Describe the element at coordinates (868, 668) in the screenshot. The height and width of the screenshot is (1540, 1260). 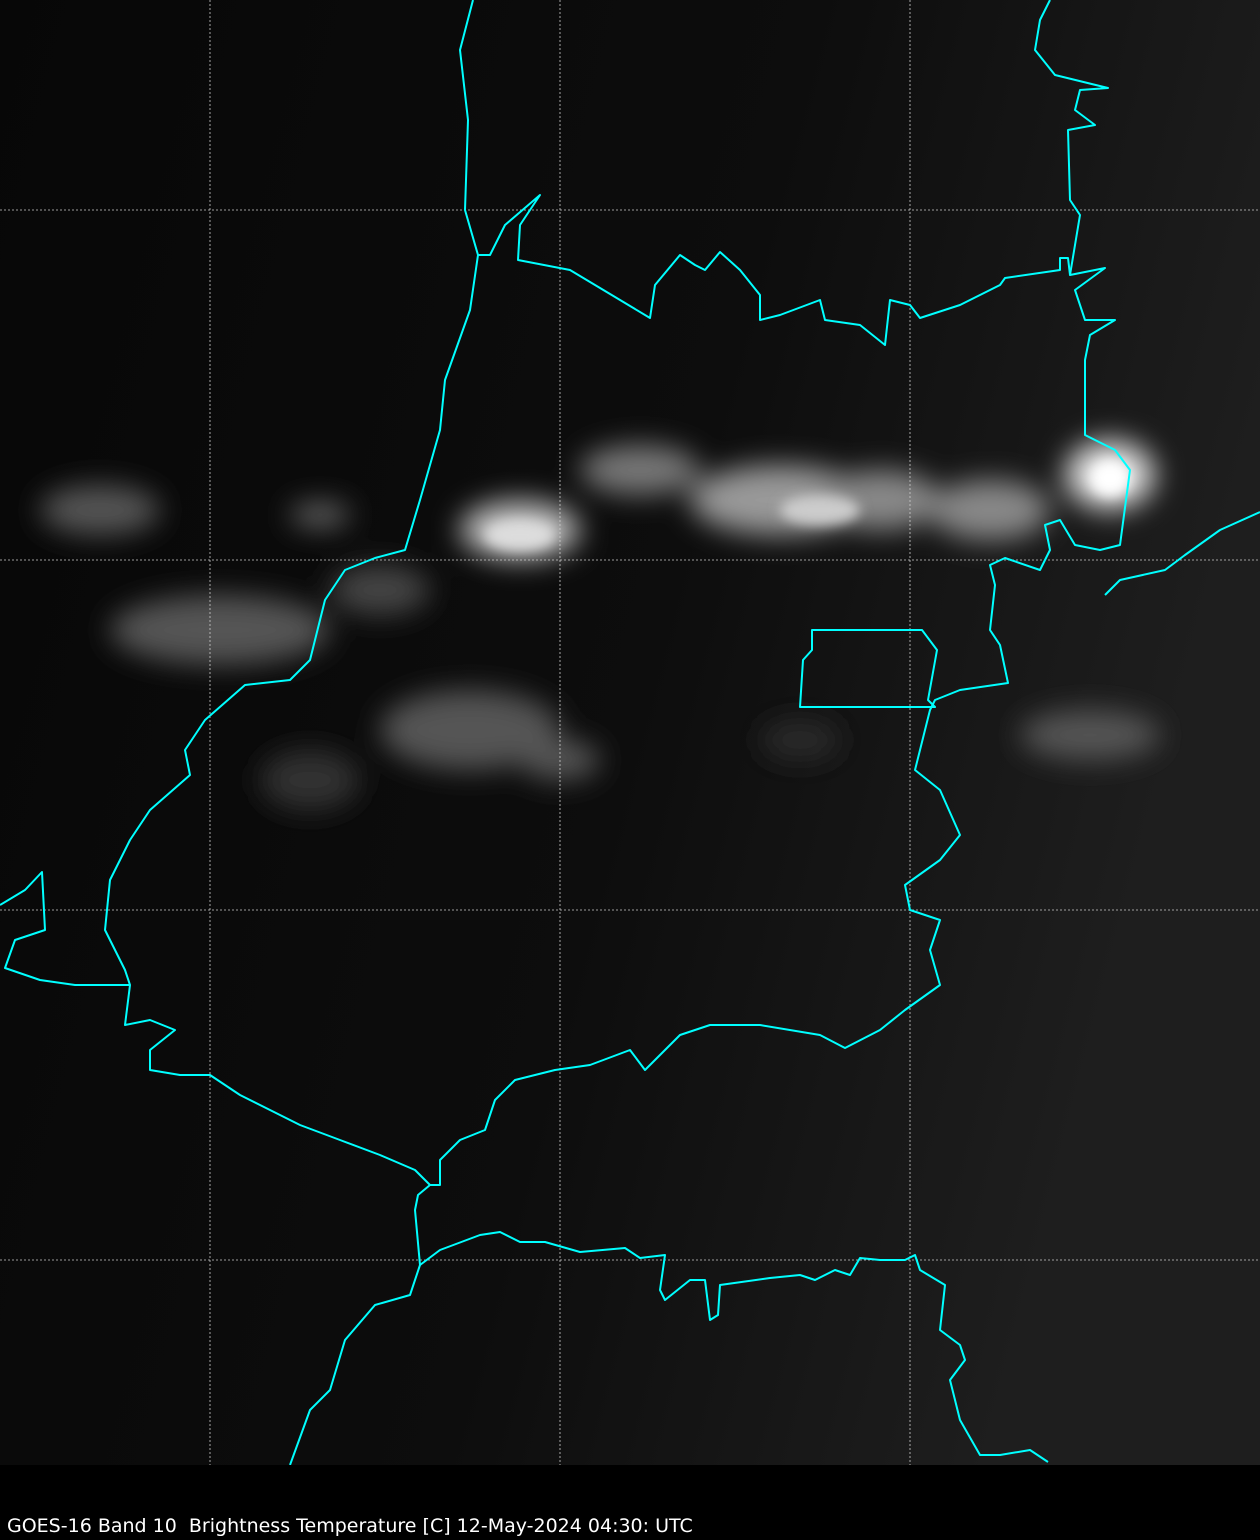
I see `federal-district-border` at that location.